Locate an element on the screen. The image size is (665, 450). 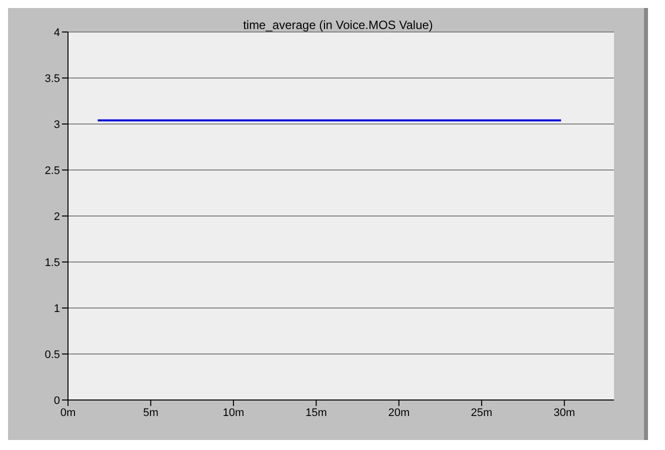
y-tick-label: 4 is located at coordinates (57, 32).